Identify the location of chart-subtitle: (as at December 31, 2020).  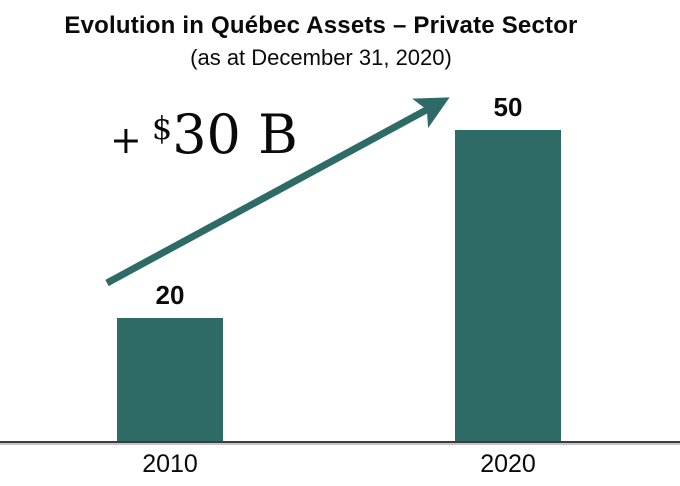
(321, 57).